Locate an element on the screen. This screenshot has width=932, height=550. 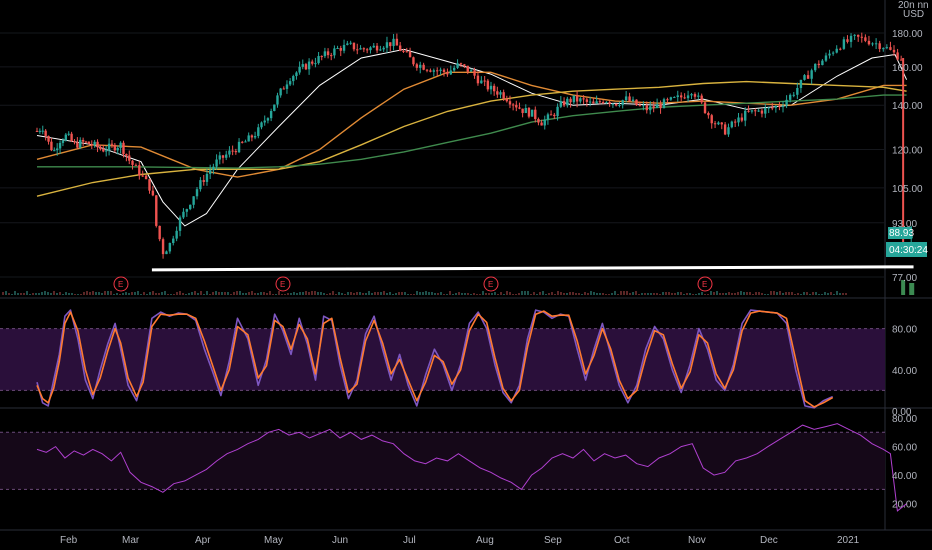
earnings-marker-label: E is located at coordinates (120, 284).